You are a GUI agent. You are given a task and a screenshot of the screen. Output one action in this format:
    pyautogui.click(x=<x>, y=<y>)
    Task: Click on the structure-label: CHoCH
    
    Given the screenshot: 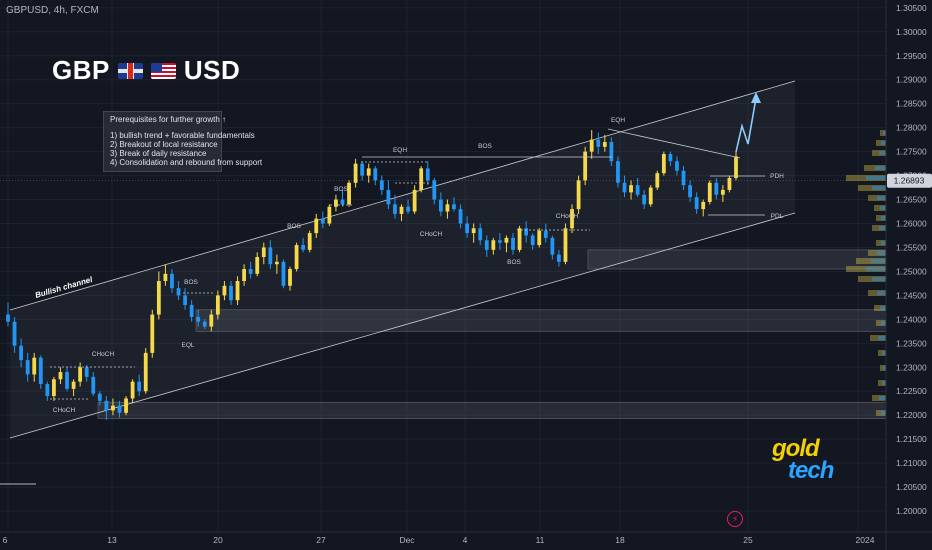 What is the action you would take?
    pyautogui.click(x=431, y=234)
    